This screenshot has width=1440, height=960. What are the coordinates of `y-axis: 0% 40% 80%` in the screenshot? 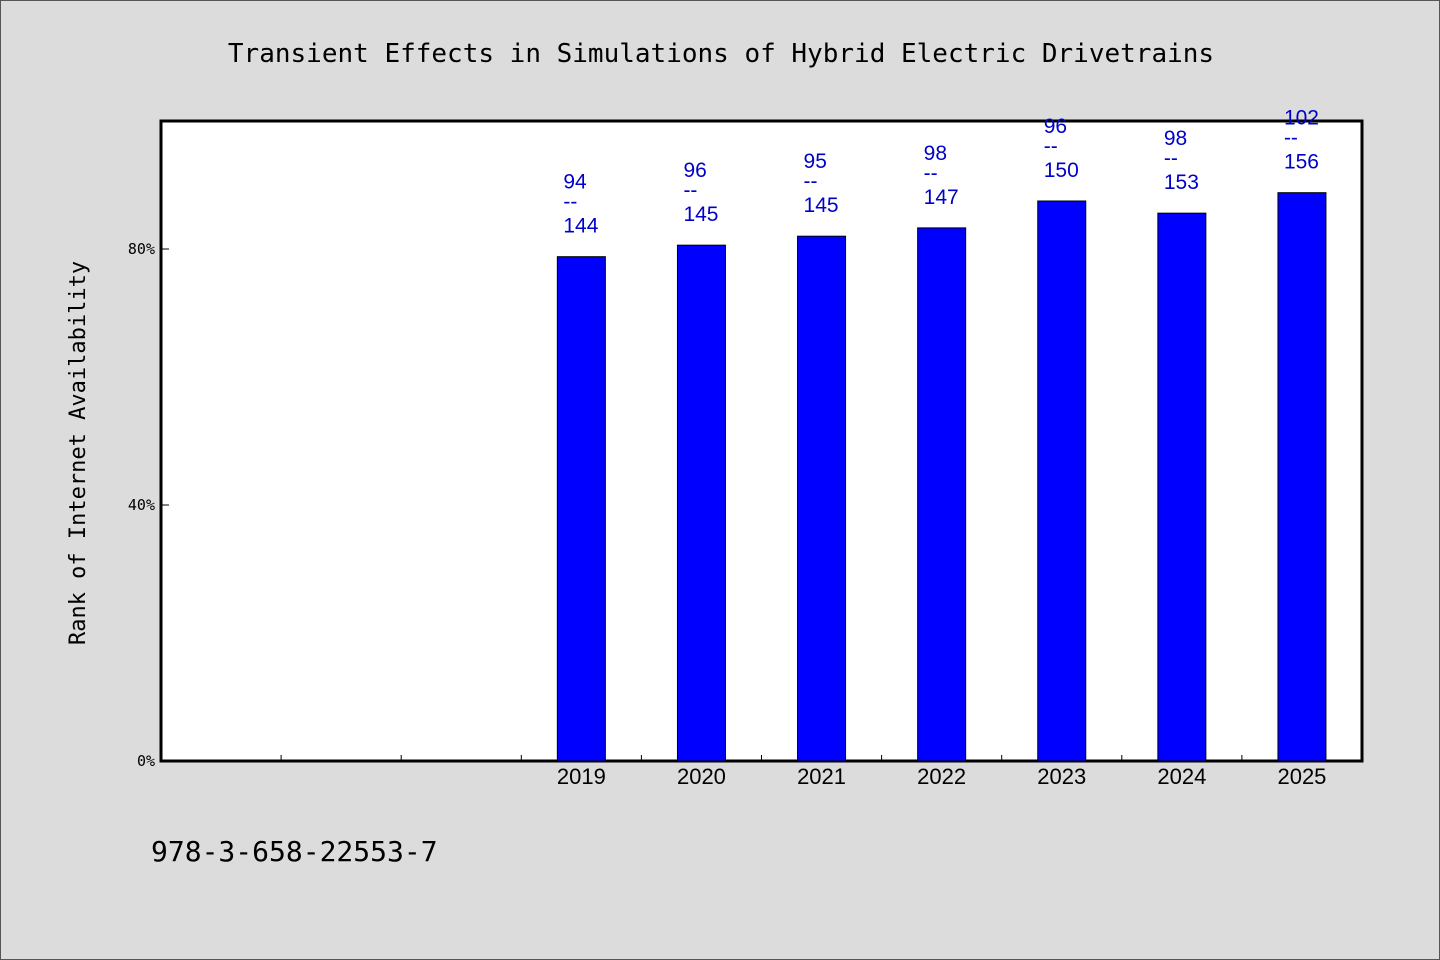 It's located at (148, 505).